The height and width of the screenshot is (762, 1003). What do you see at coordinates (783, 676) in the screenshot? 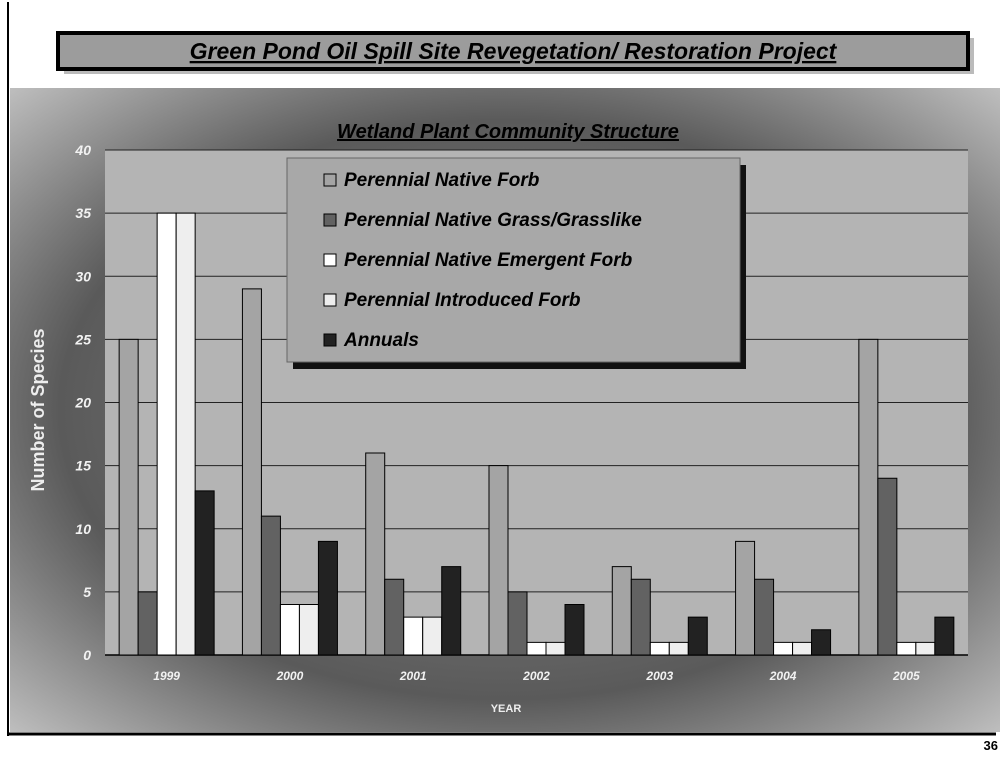
I see `x-tick-label: 2004` at bounding box center [783, 676].